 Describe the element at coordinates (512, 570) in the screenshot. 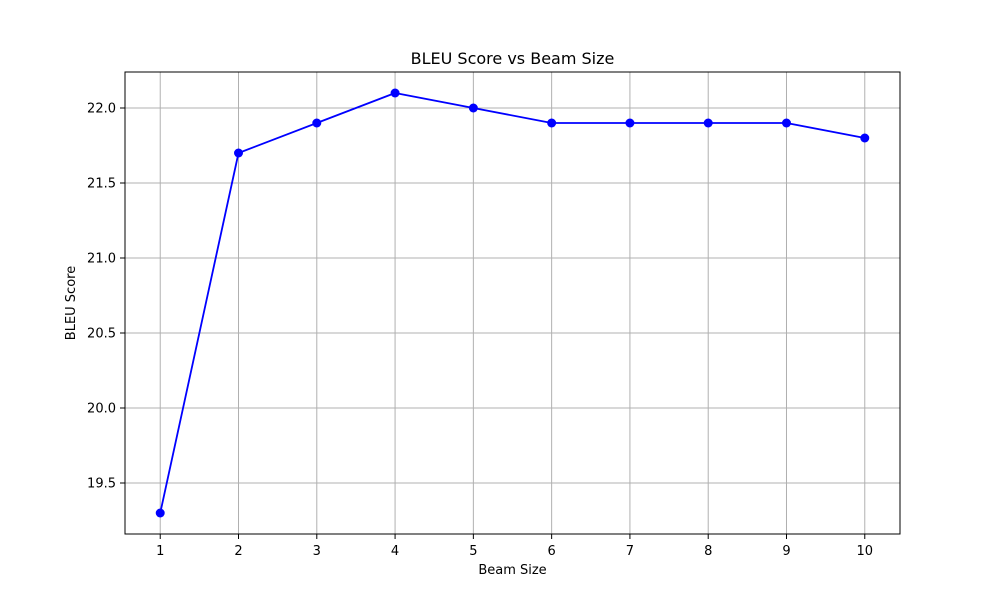

I see `x-axis-label: Beam Size` at that location.